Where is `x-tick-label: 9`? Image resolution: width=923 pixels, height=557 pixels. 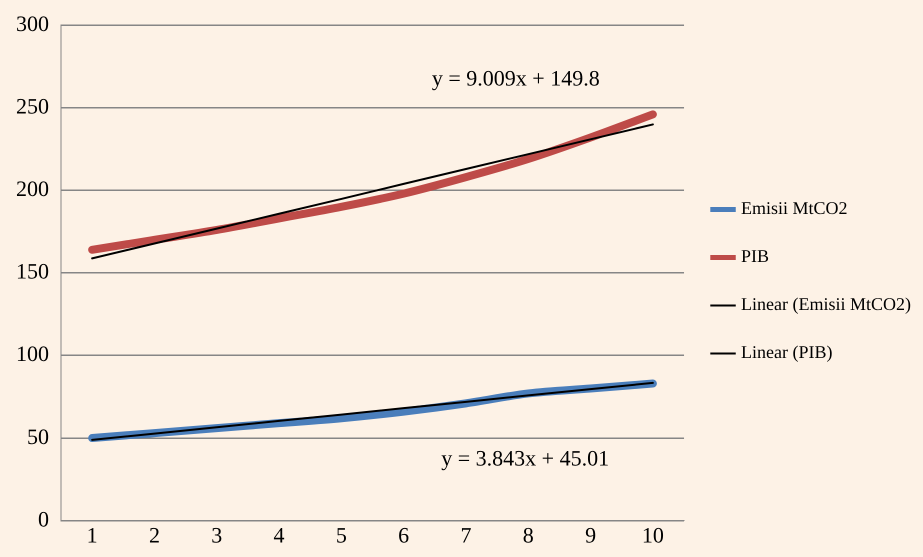 x-tick-label: 9 is located at coordinates (590, 535).